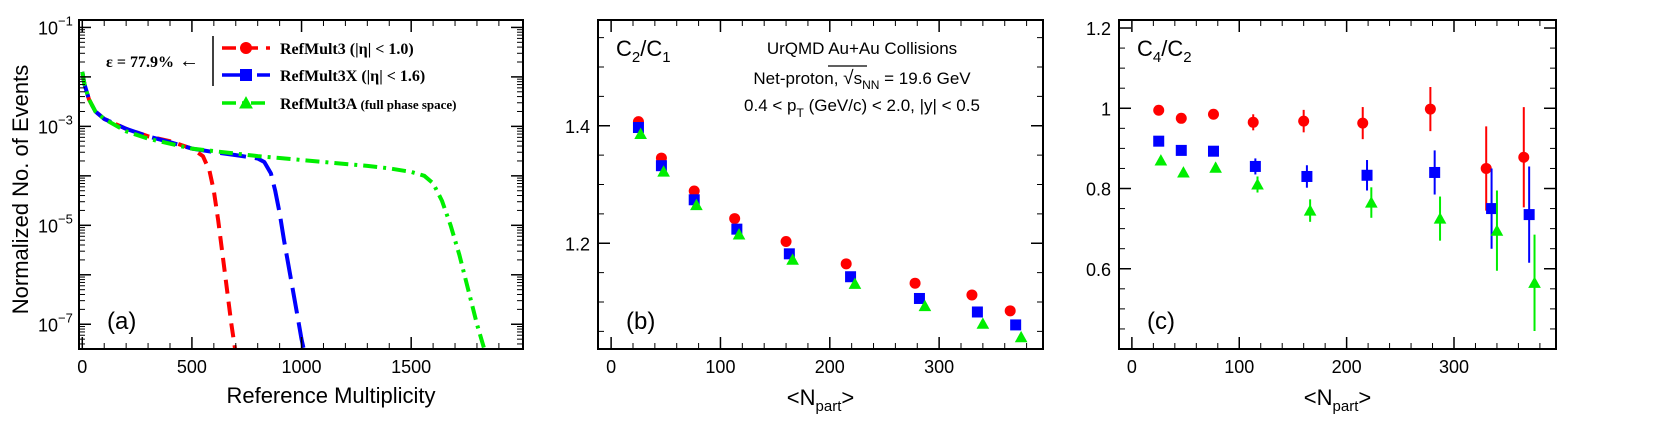 The height and width of the screenshot is (442, 1661). What do you see at coordinates (577, 127) in the screenshot?
I see `y-tick-label: 1.4` at bounding box center [577, 127].